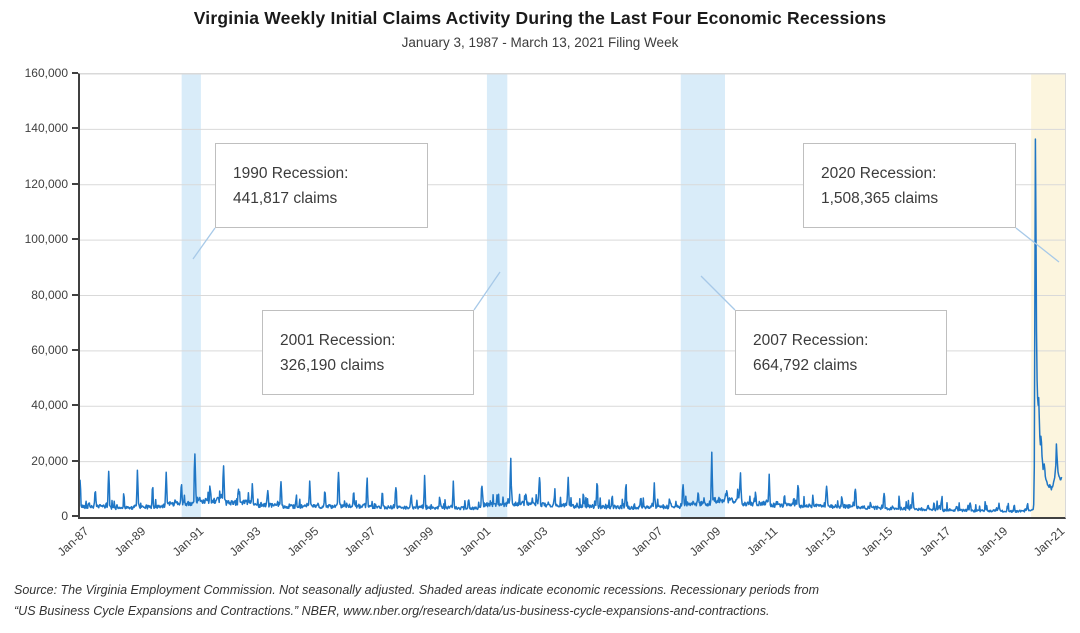  What do you see at coordinates (285, 198) in the screenshot?
I see `callout-1990-claims-total: 441,817 claims` at bounding box center [285, 198].